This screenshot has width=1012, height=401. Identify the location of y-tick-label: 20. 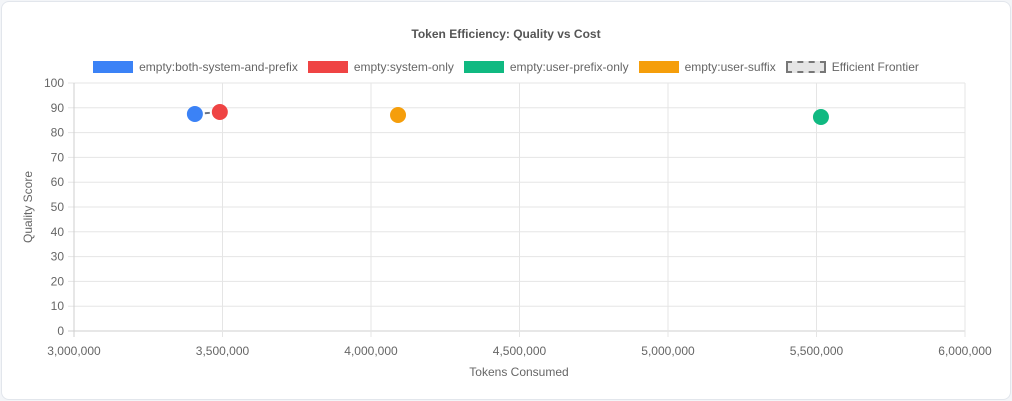
(58, 281).